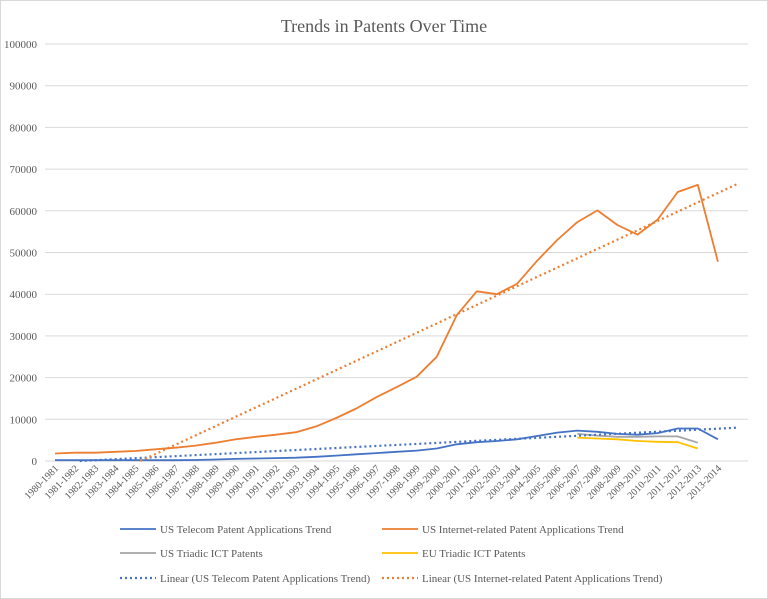 The height and width of the screenshot is (599, 768). I want to click on y-tick-label: 40000, so click(24, 295).